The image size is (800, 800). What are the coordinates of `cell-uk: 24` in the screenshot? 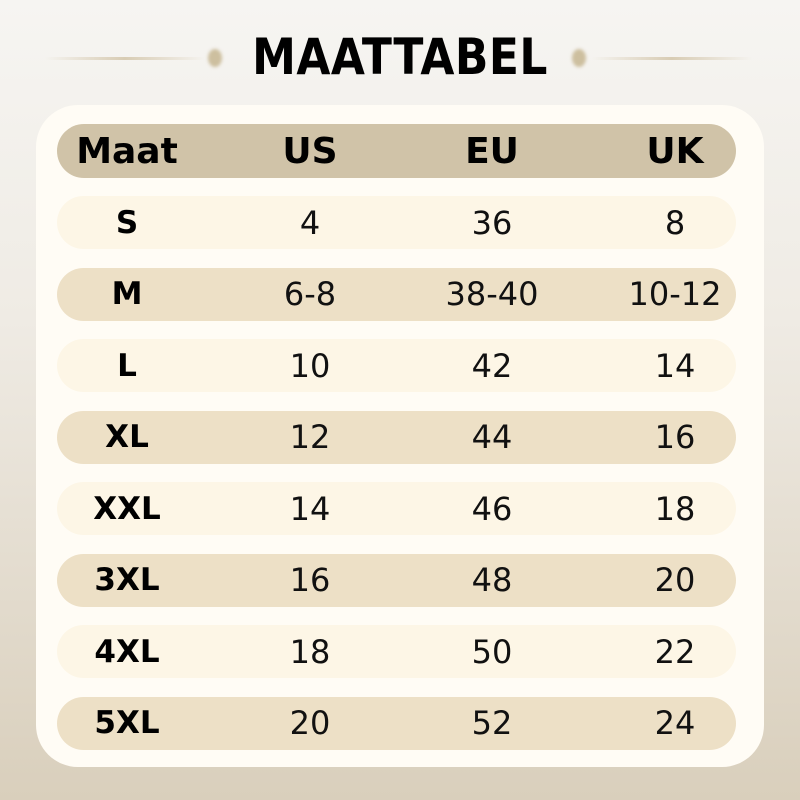 It's located at (675, 723).